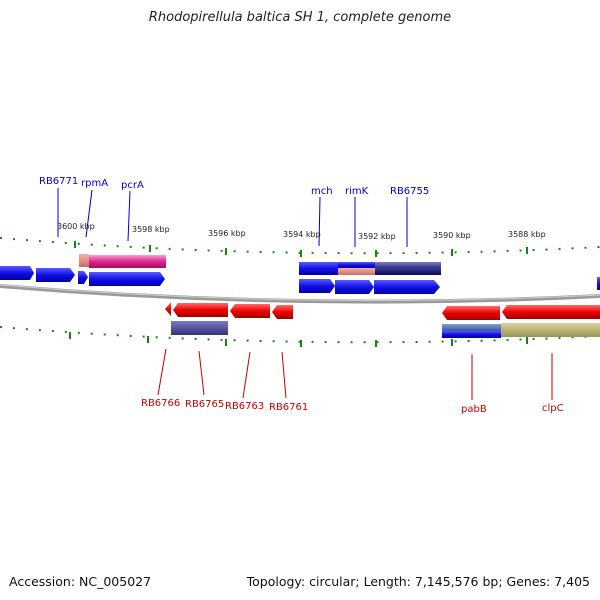 This screenshot has width=600, height=600. Describe the element at coordinates (355, 374) in the screenshot. I see `reverse-label-lines` at that location.